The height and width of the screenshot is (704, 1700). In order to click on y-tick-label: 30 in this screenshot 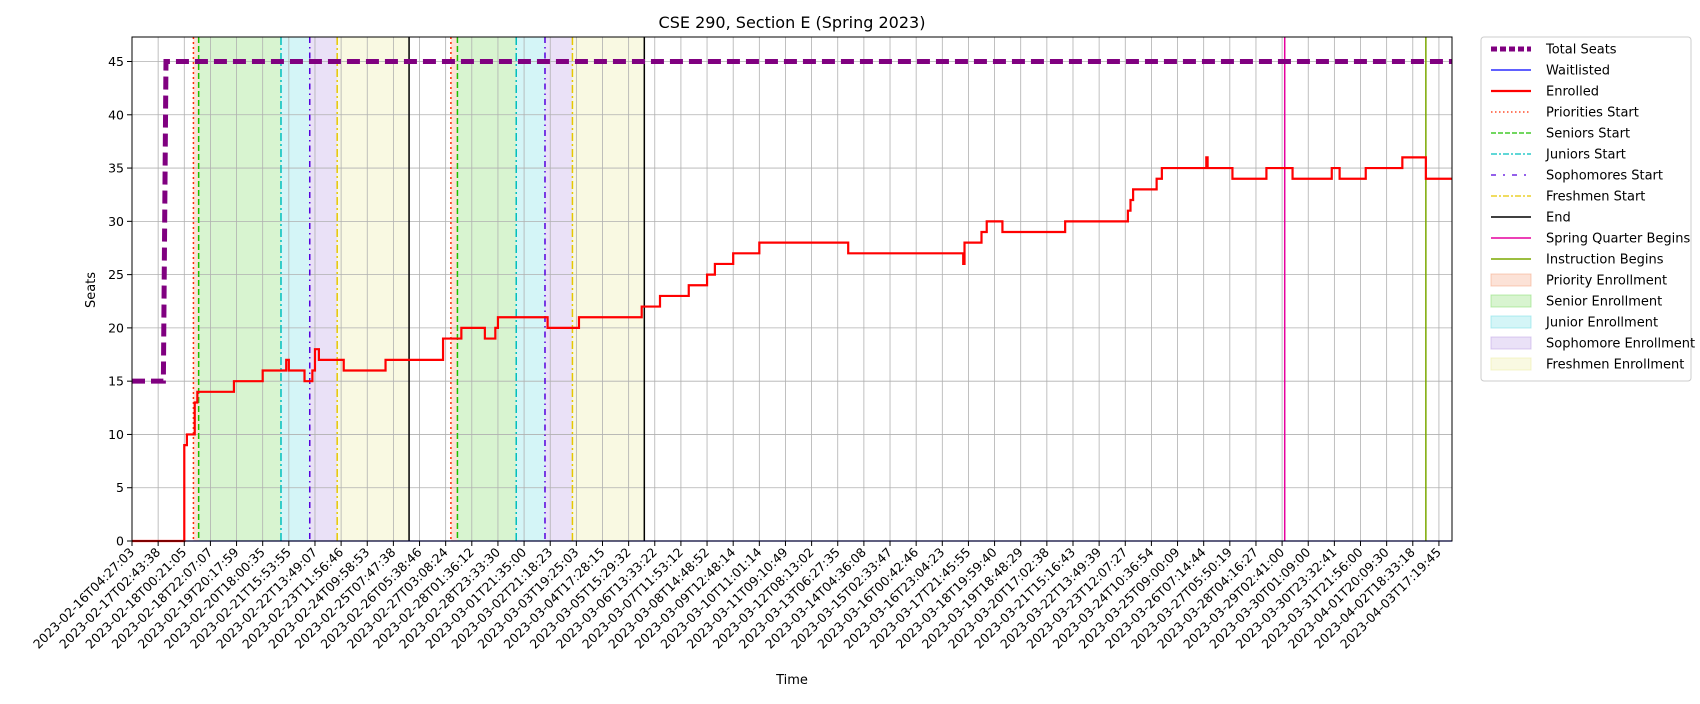, I will do `click(116, 221)`.